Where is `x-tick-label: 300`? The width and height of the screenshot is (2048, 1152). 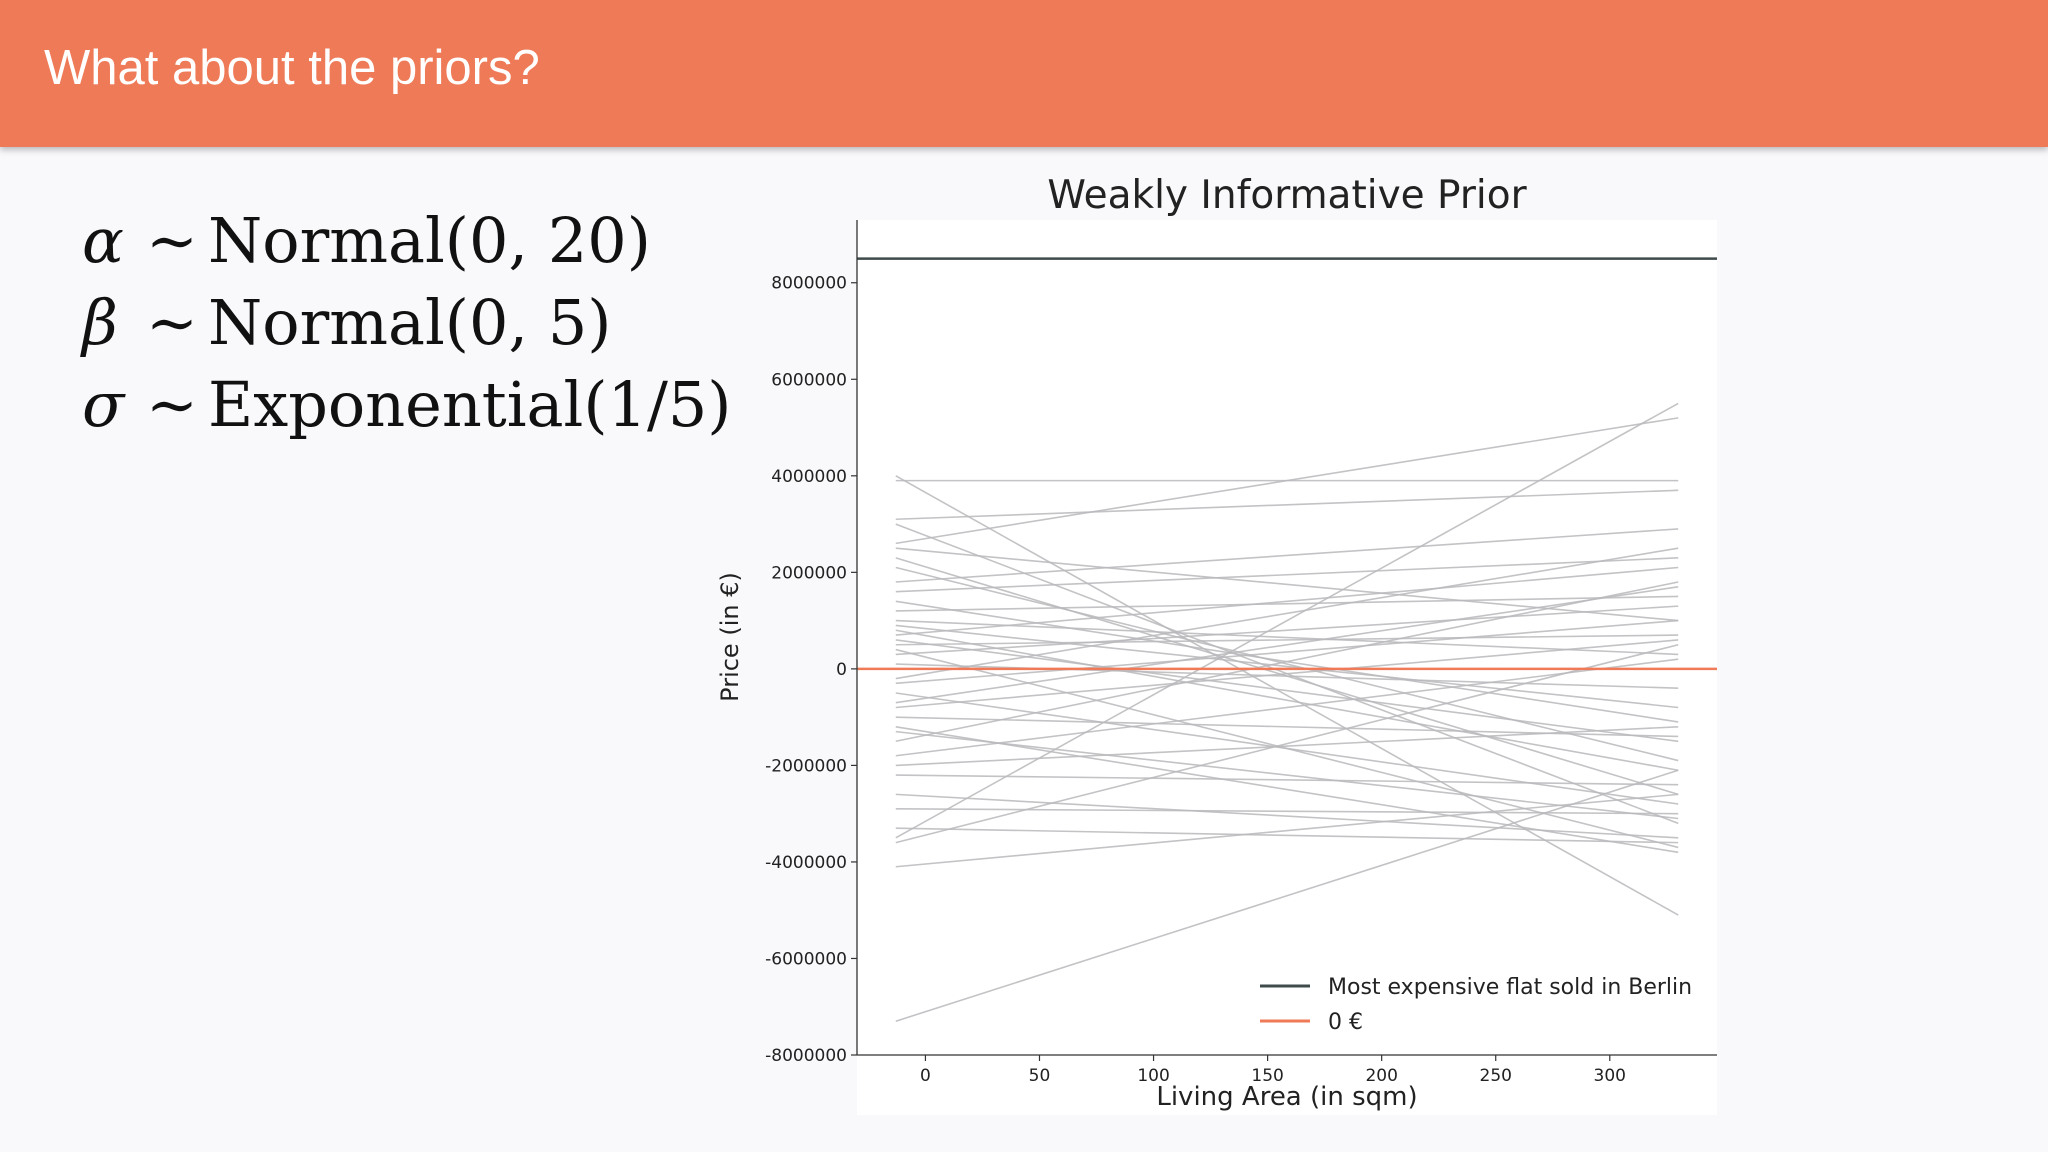
x-tick-label: 300 is located at coordinates (1610, 1076).